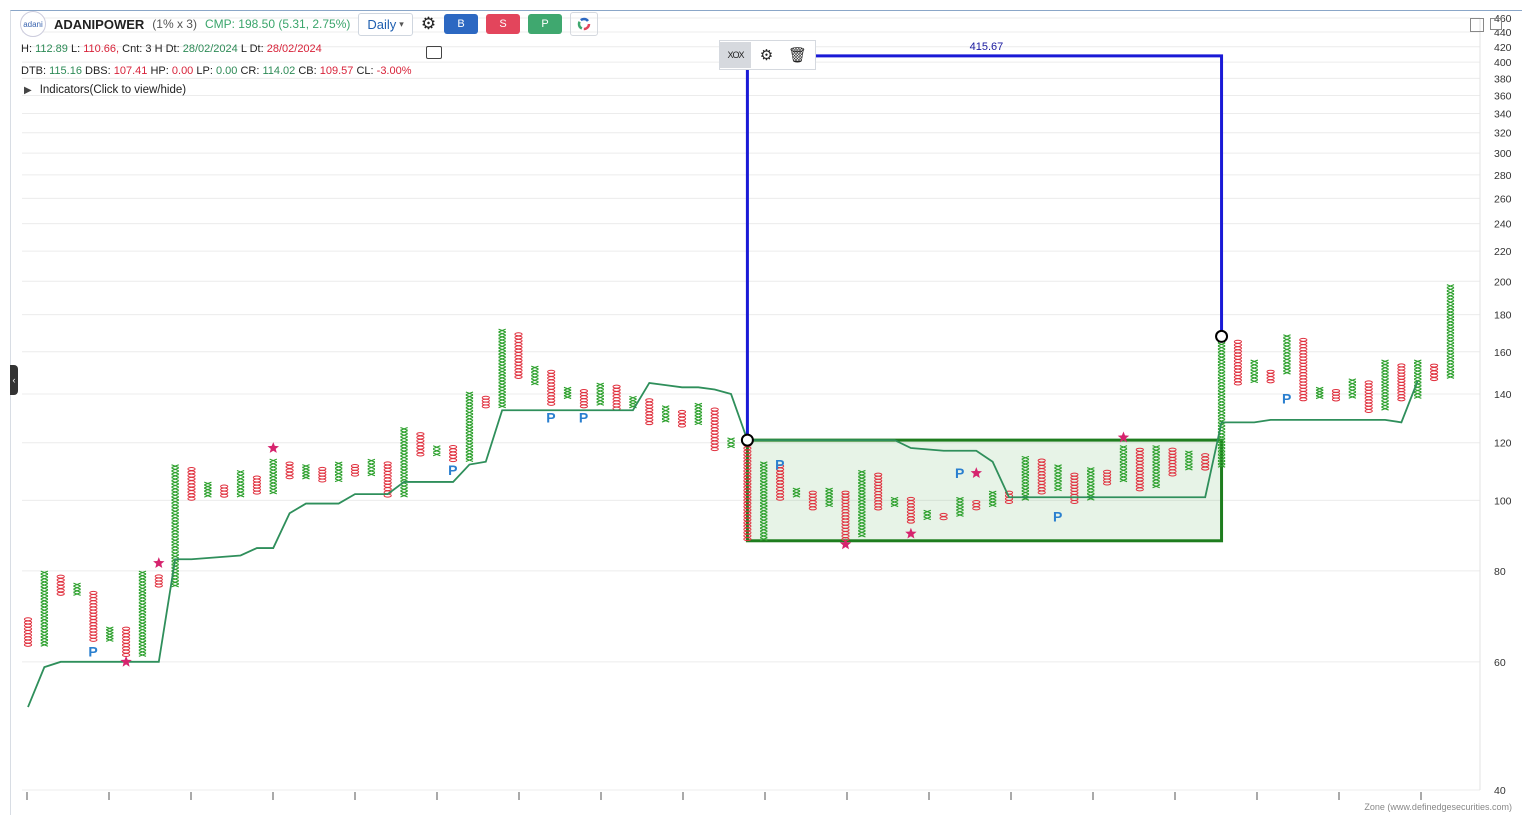 The image size is (1524, 817). I want to click on symbol-name: ADANIPOWER, so click(99, 24).